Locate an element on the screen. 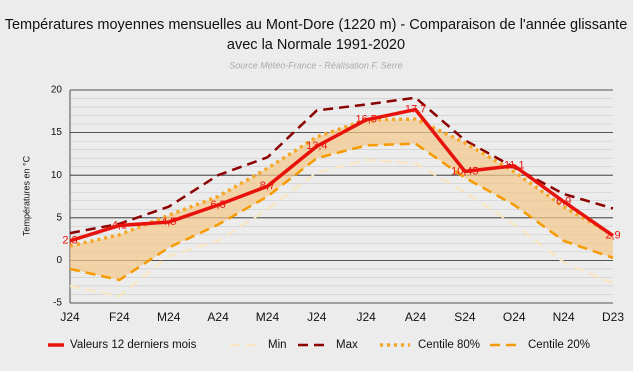 The width and height of the screenshot is (633, 371). legend-label: Max is located at coordinates (347, 345).